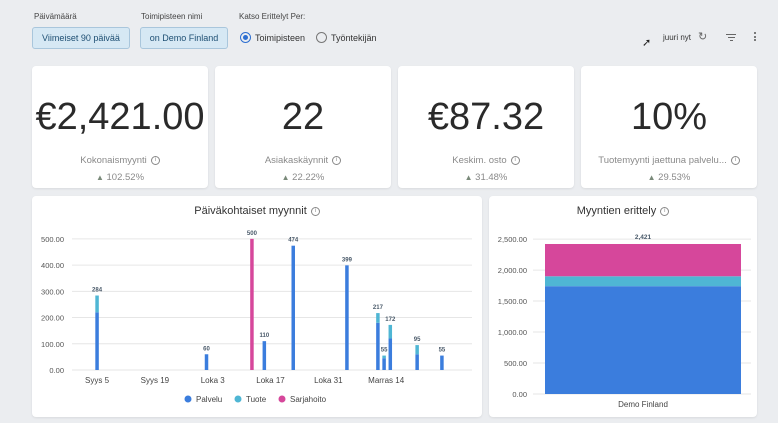 This screenshot has width=778, height=423. What do you see at coordinates (643, 404) in the screenshot?
I see `x-tick-label: Demo Finland` at bounding box center [643, 404].